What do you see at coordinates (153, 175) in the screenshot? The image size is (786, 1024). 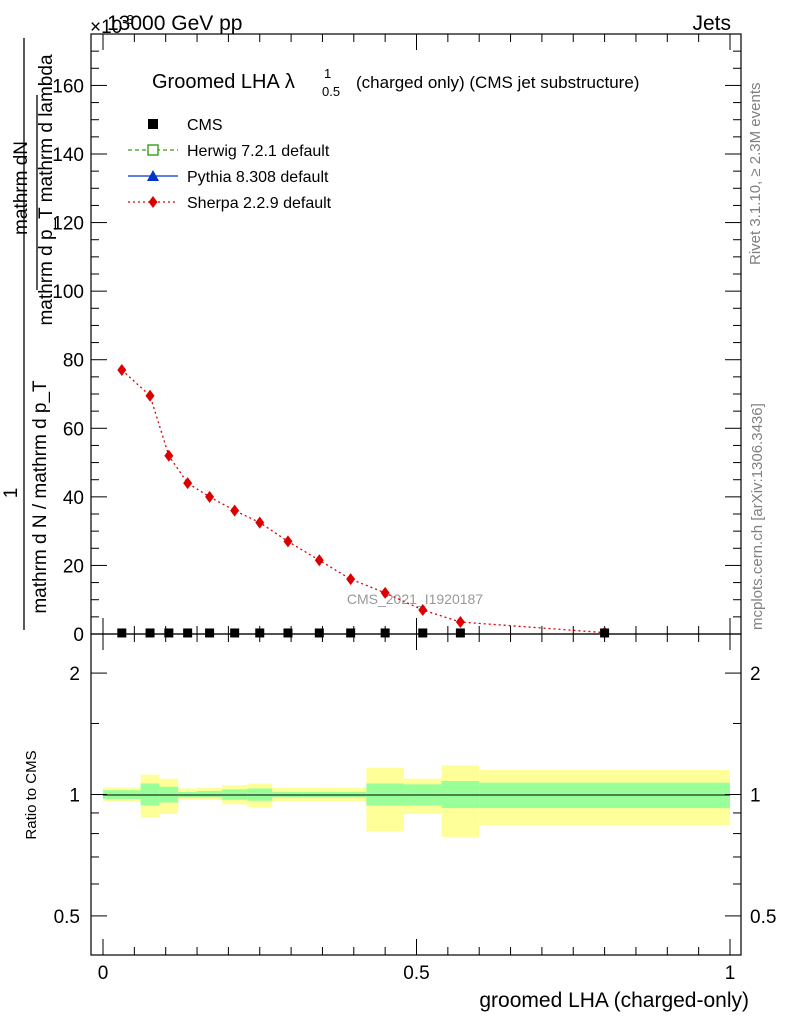 I see `legend-marker-pythia` at bounding box center [153, 175].